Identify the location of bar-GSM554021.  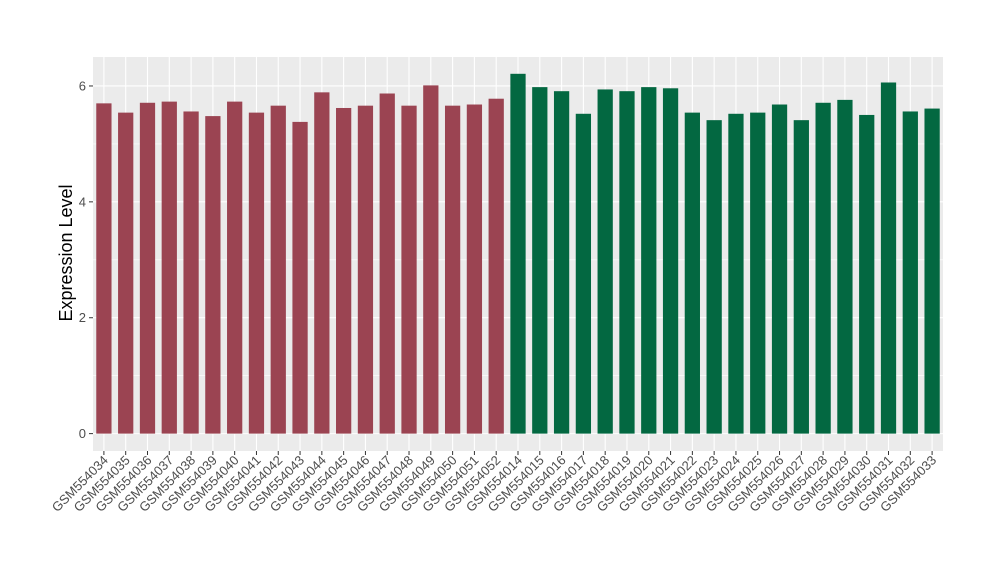
(670, 261).